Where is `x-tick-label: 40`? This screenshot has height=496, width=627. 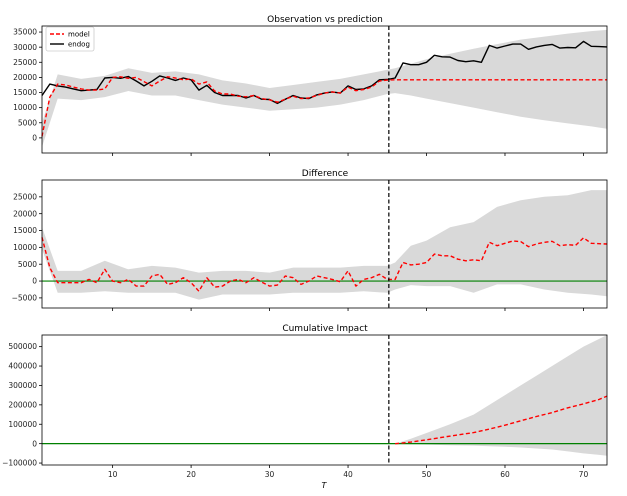
x-tick-label: 40 is located at coordinates (348, 474).